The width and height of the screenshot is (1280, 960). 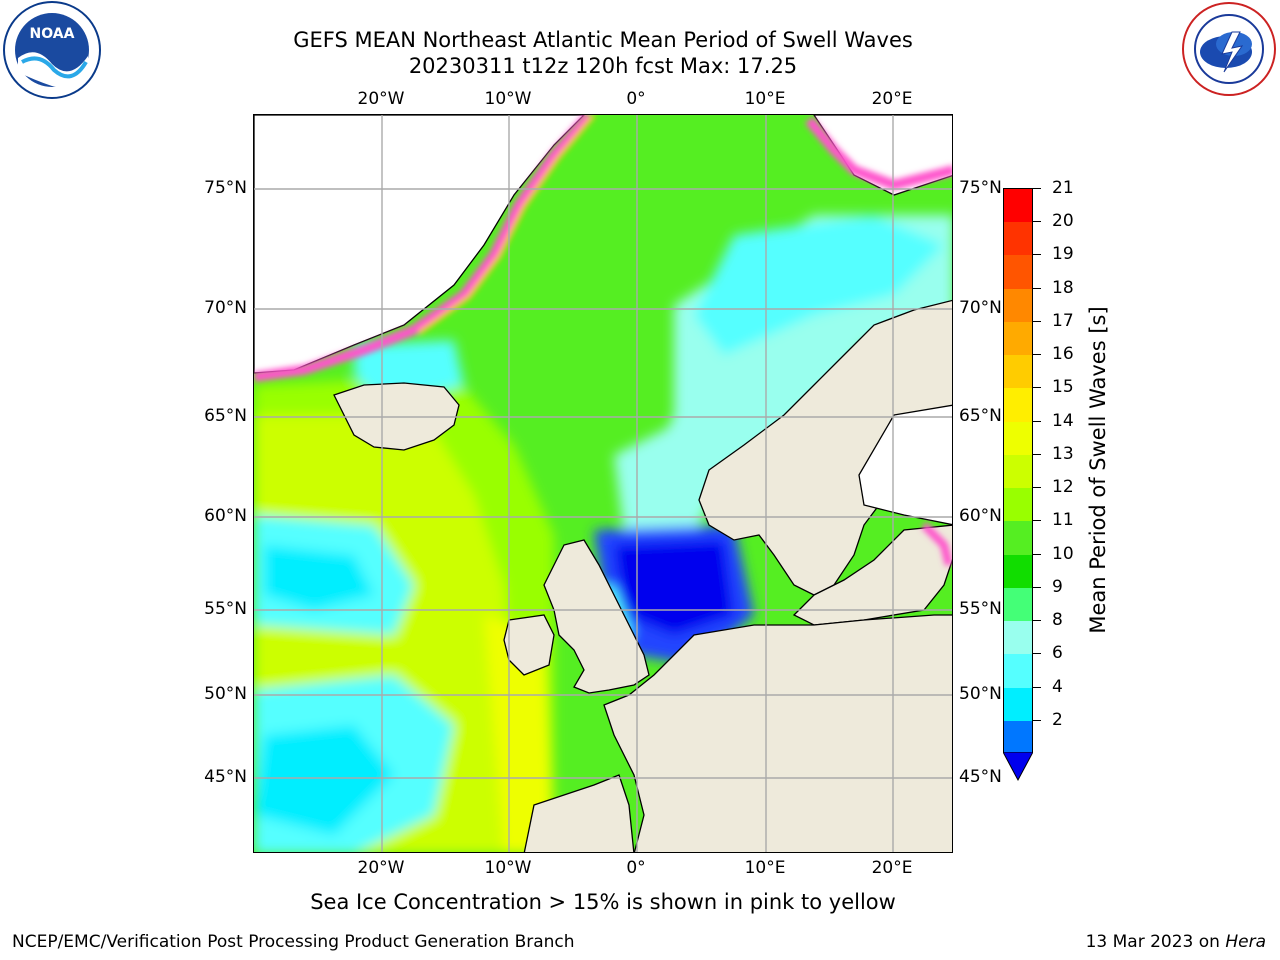 I want to click on lon-label-bottom: 10°W, so click(x=508, y=868).